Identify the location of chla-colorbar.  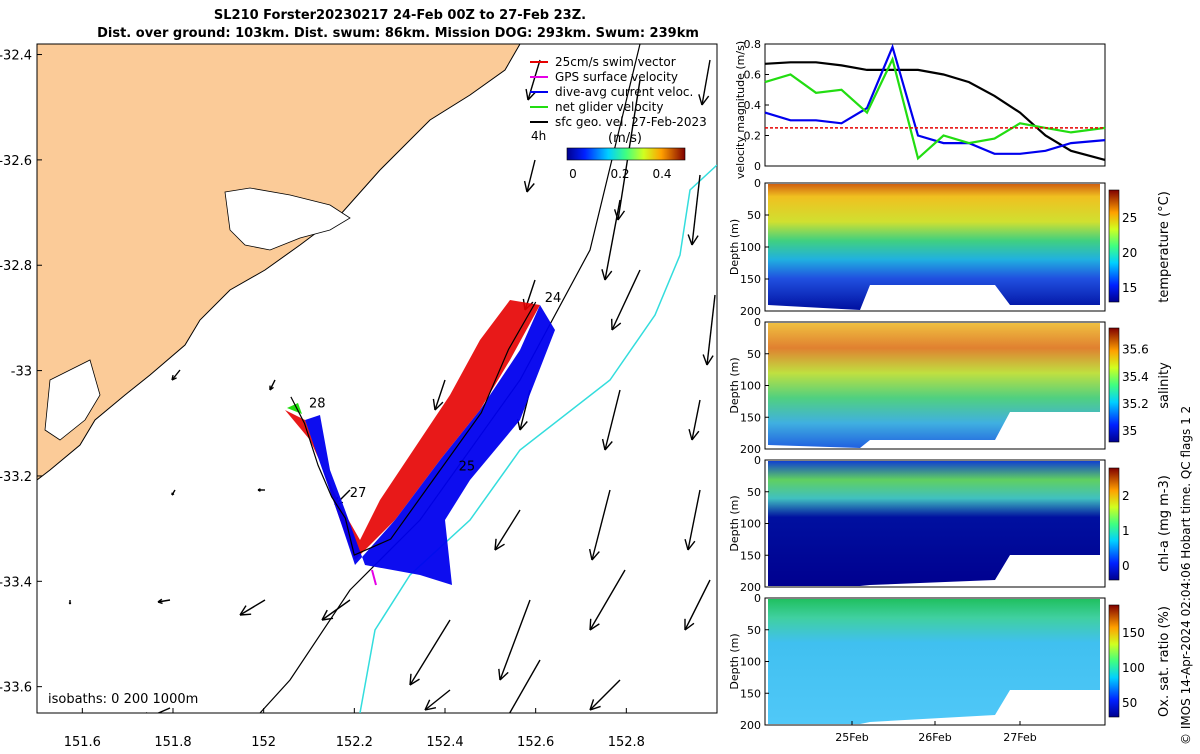
(1114, 524).